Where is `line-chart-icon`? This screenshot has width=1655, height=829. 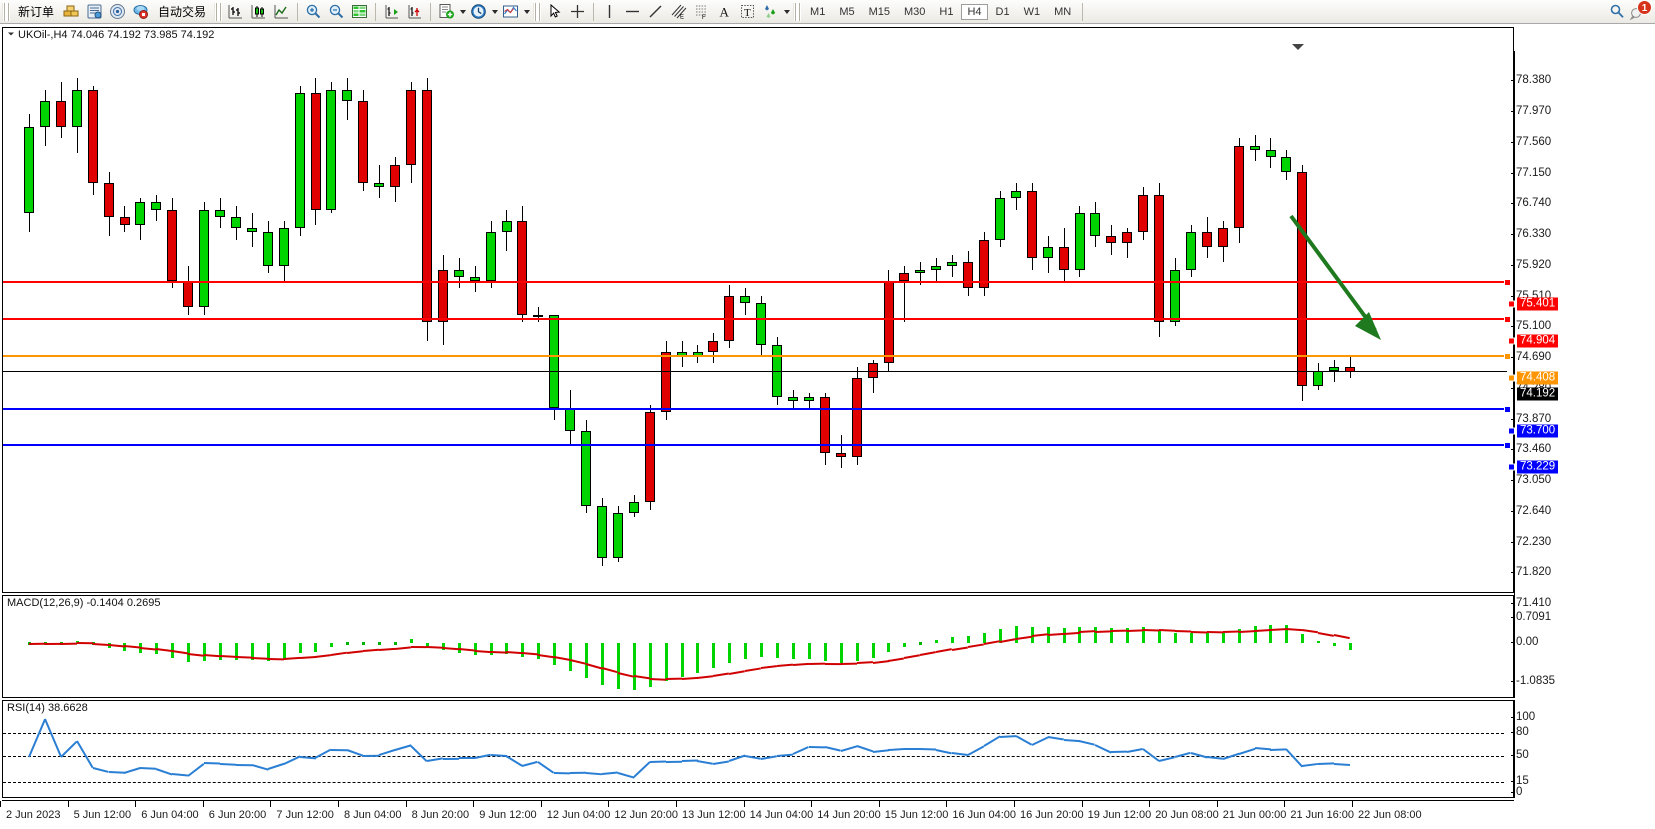 line-chart-icon is located at coordinates (281, 12).